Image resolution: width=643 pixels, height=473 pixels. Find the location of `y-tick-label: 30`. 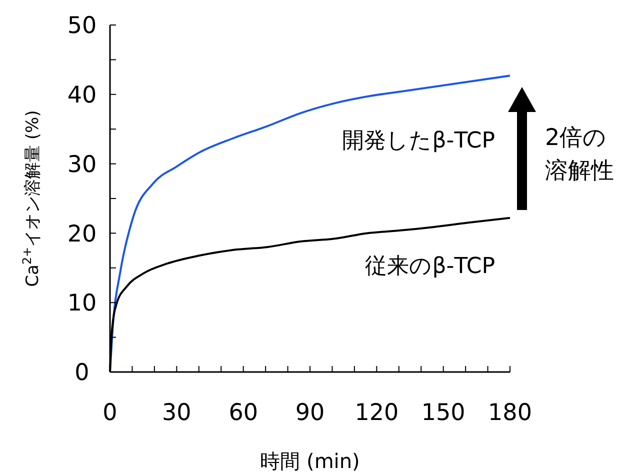

y-tick-label: 30 is located at coordinates (82, 165).